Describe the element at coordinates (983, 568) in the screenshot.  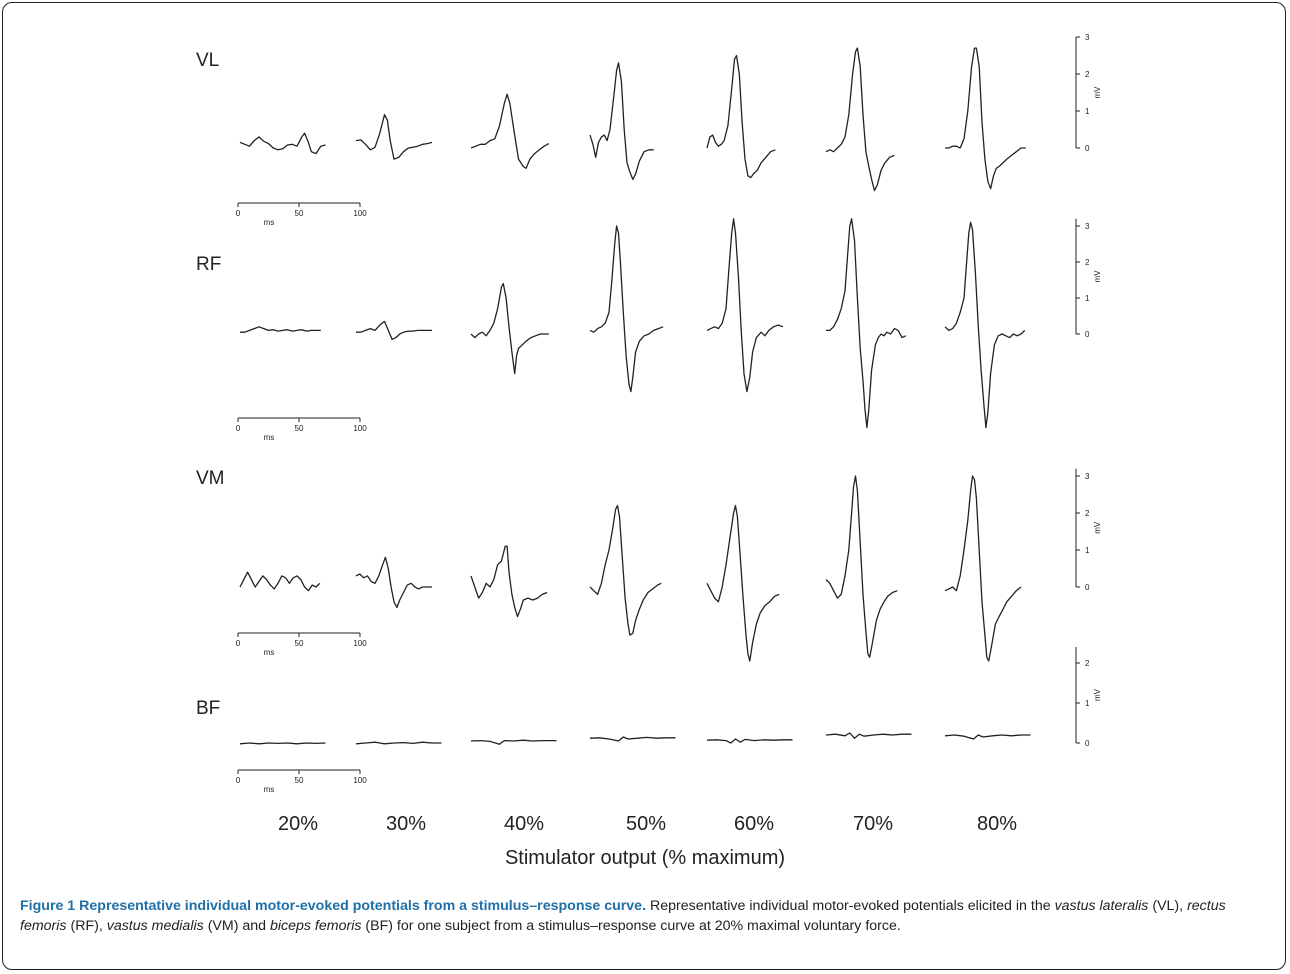
I see `trace-vm-80pct` at that location.